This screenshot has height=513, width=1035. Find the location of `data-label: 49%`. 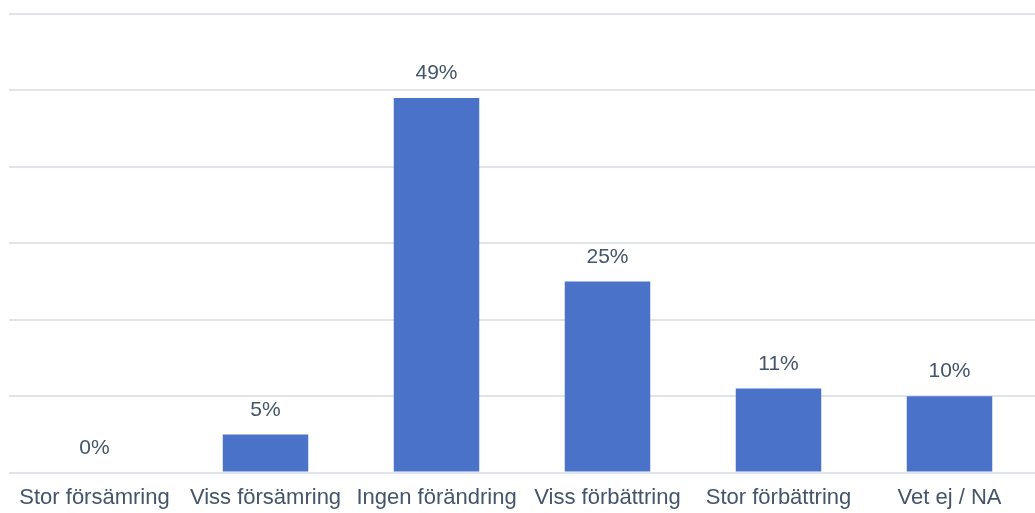

data-label: 49% is located at coordinates (436, 72).